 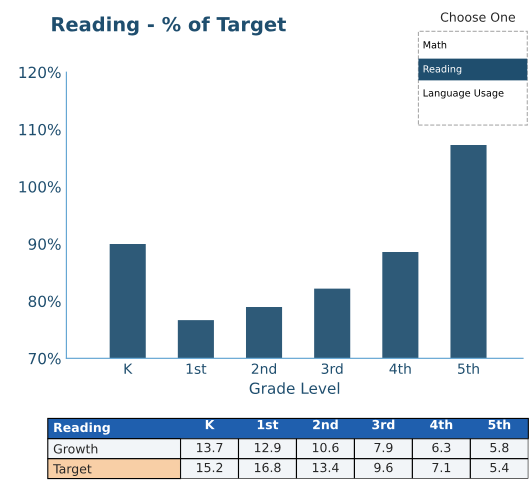 What do you see at coordinates (40, 187) in the screenshot?
I see `y-tick-label: 100%` at bounding box center [40, 187].